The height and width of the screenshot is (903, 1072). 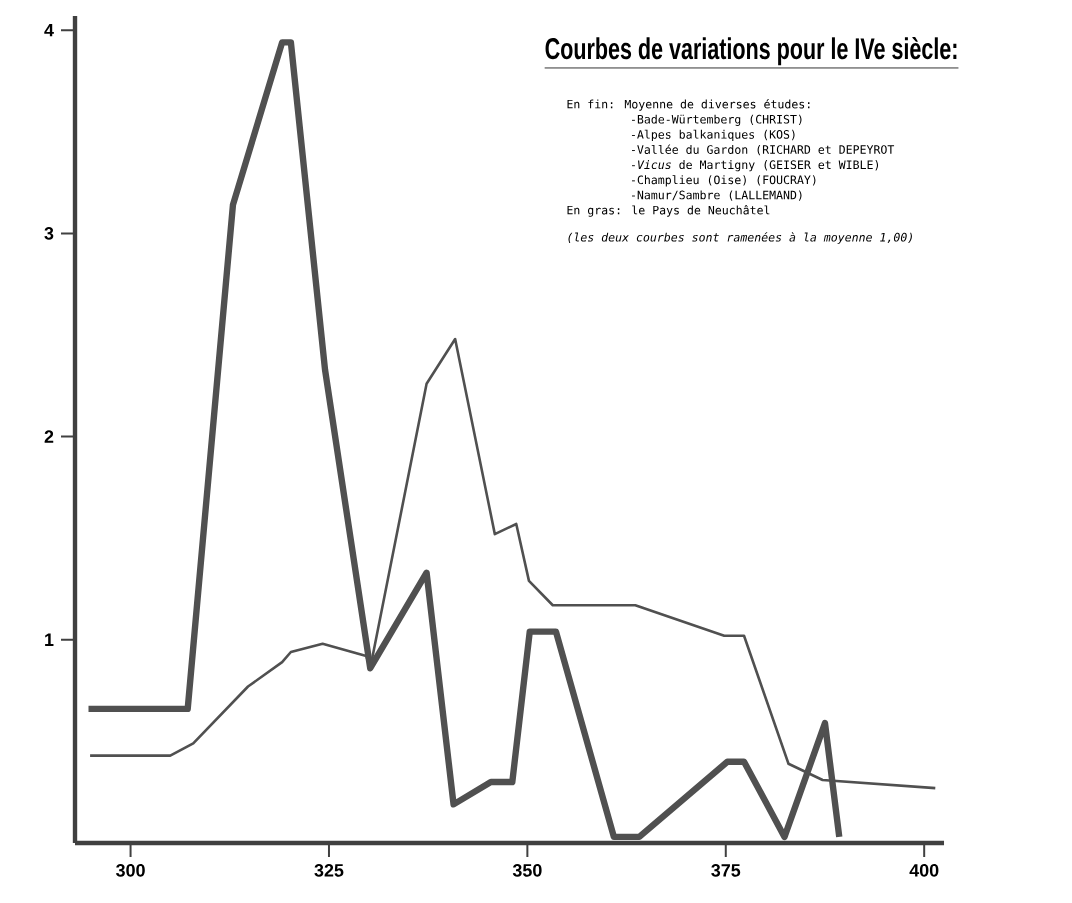 I want to click on y-tick-label: 4, so click(x=49, y=30).